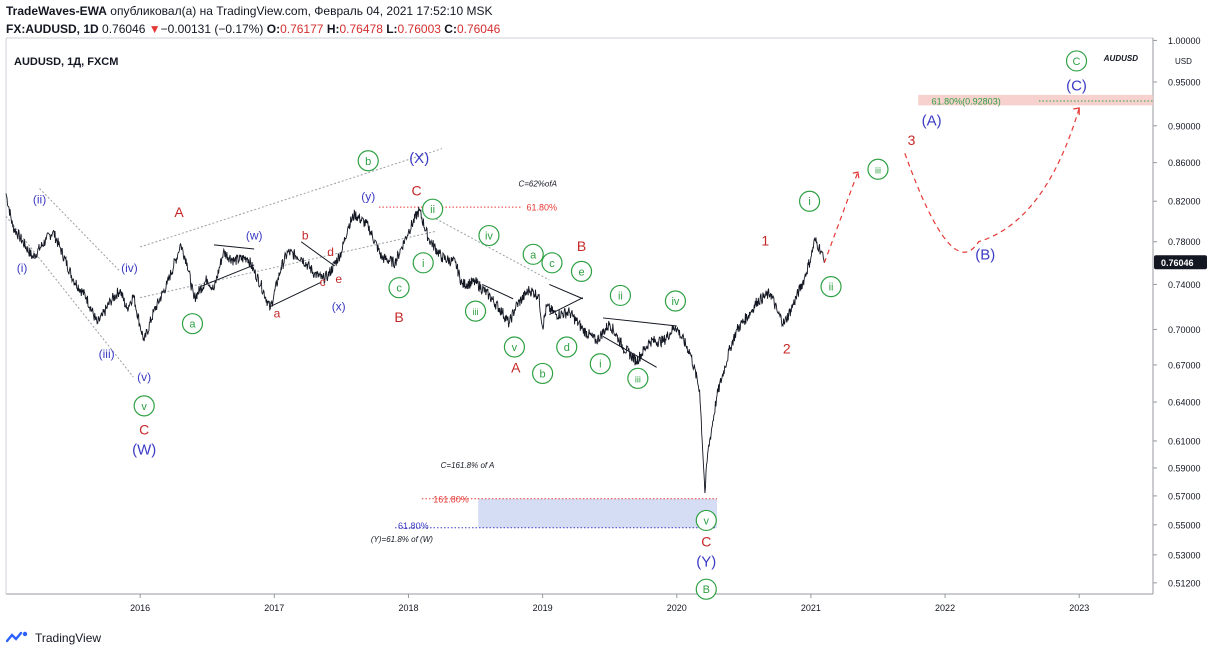 Image resolution: width=1212 pixels, height=658 pixels. Describe the element at coordinates (1184, 496) in the screenshot. I see `y-tick-label: 0.57000` at that location.